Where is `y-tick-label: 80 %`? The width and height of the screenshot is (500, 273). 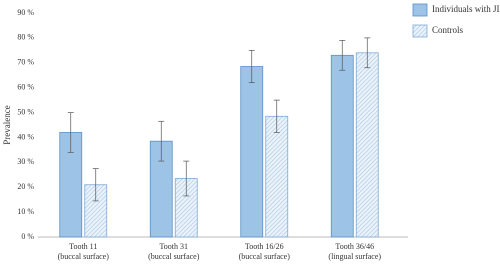 y-tick-label: 80 % is located at coordinates (25, 37).